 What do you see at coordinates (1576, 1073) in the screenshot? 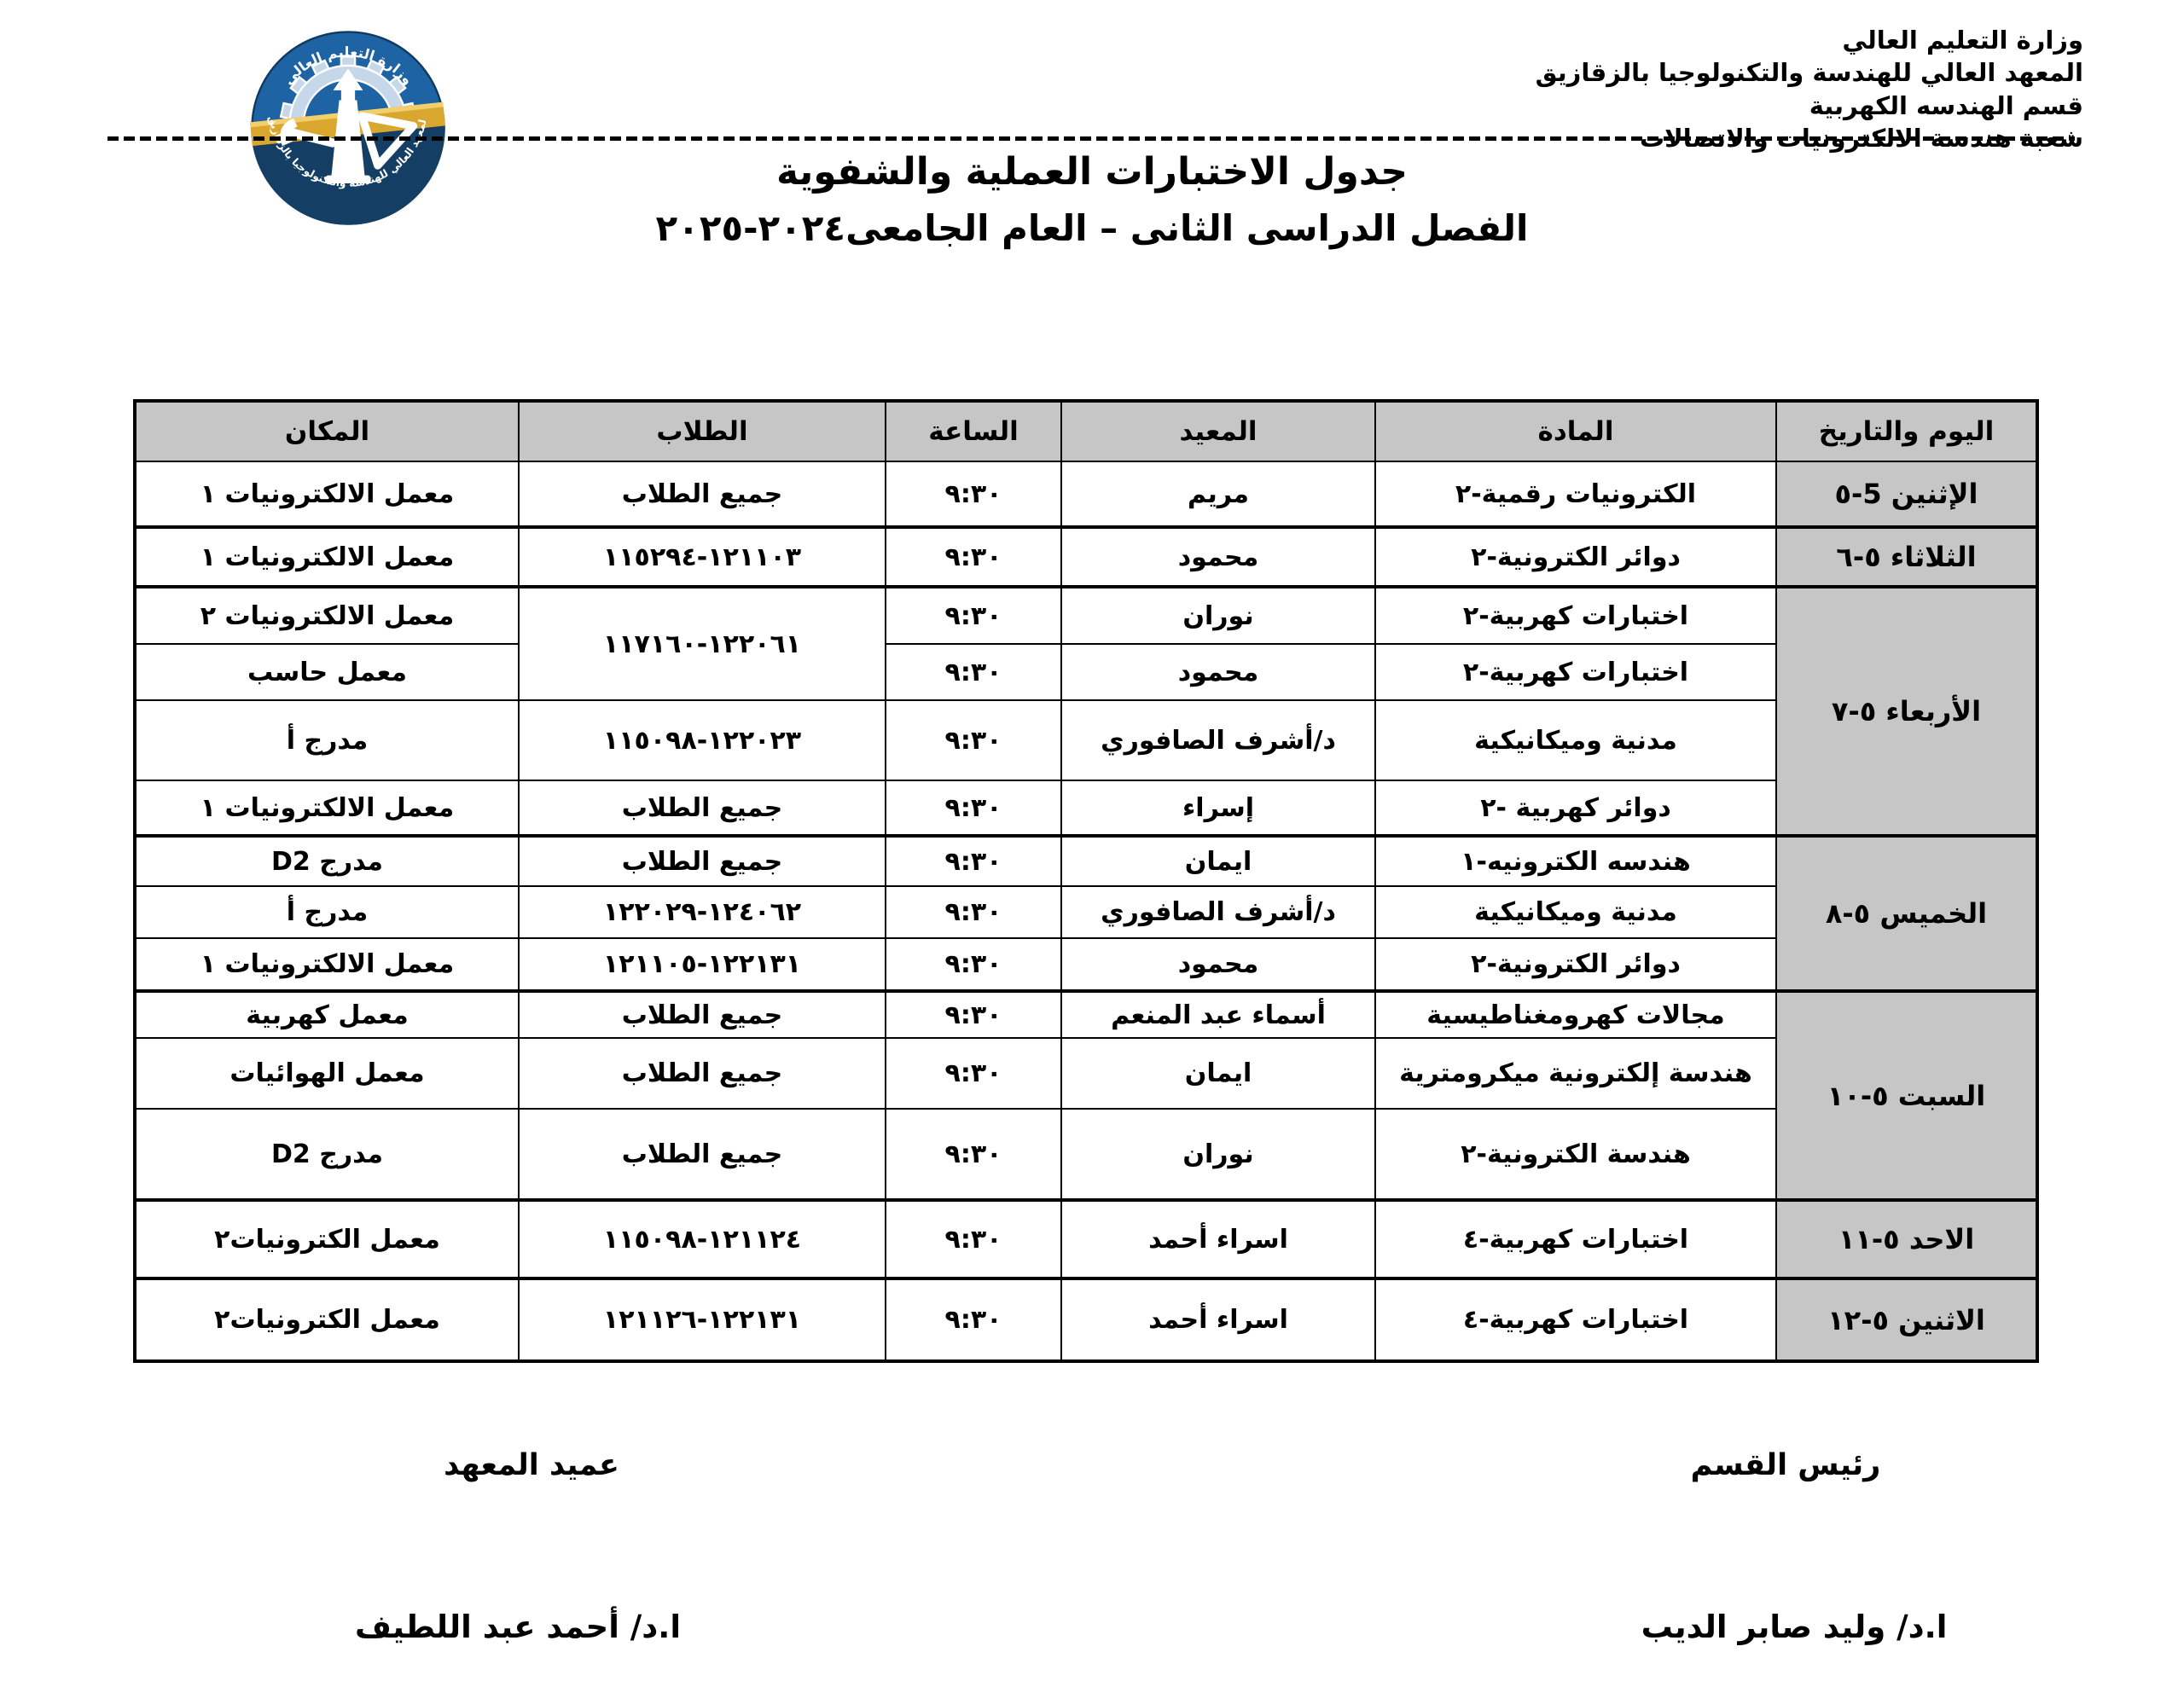
I see `subject-cell: هندسة إلكترونية ميكرومترية` at bounding box center [1576, 1073].